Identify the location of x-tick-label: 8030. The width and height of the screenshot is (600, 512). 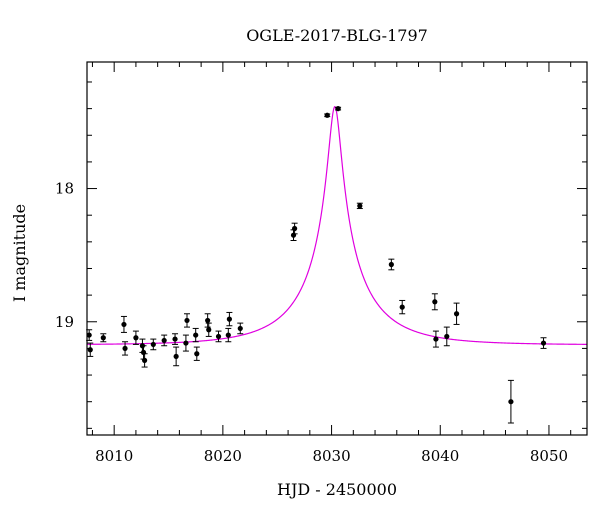
(331, 456).